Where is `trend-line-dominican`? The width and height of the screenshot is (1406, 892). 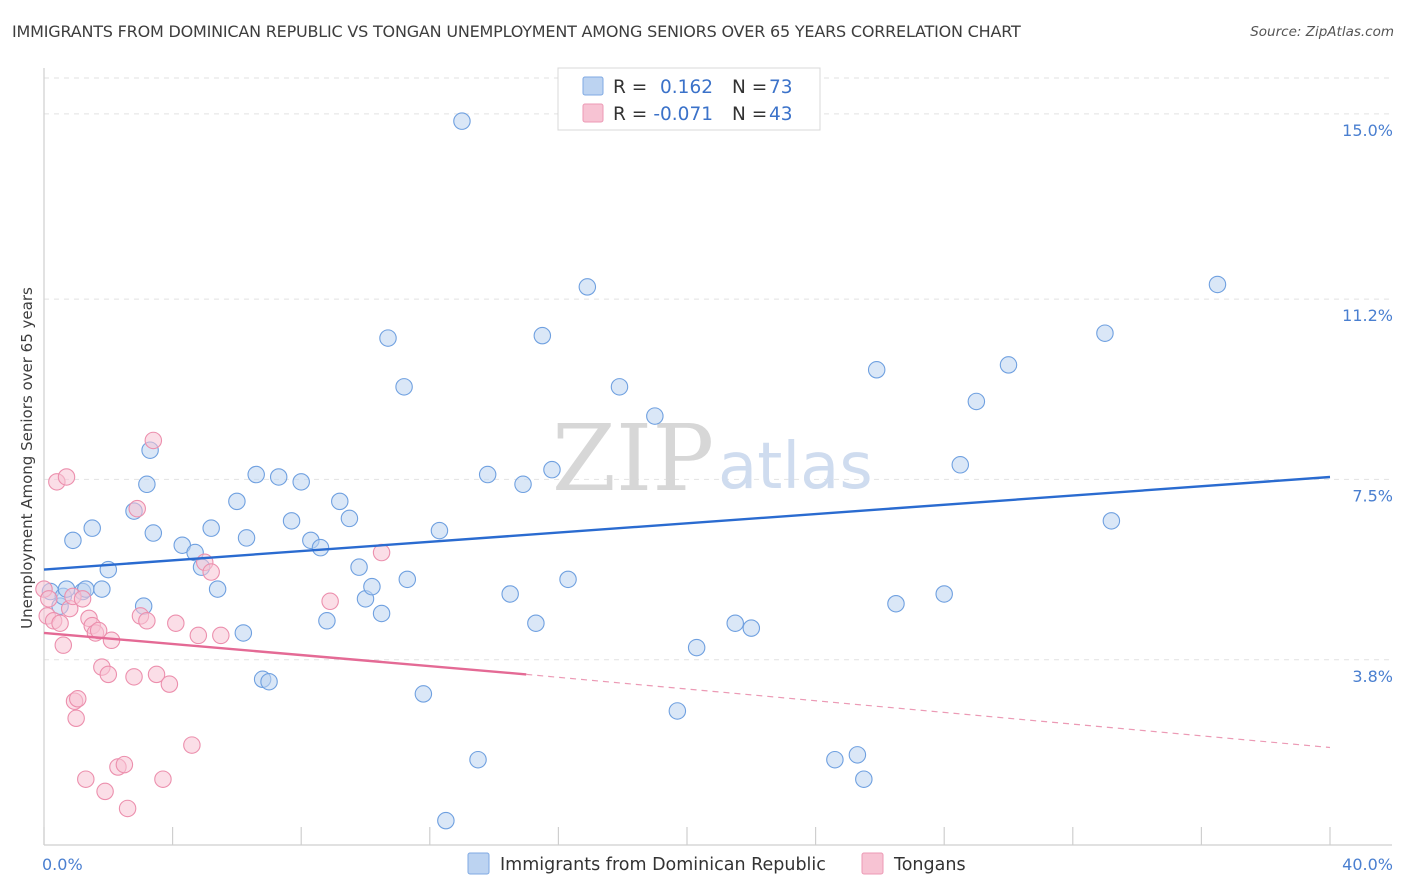
trend-line-dominican is located at coordinates (687, 523).